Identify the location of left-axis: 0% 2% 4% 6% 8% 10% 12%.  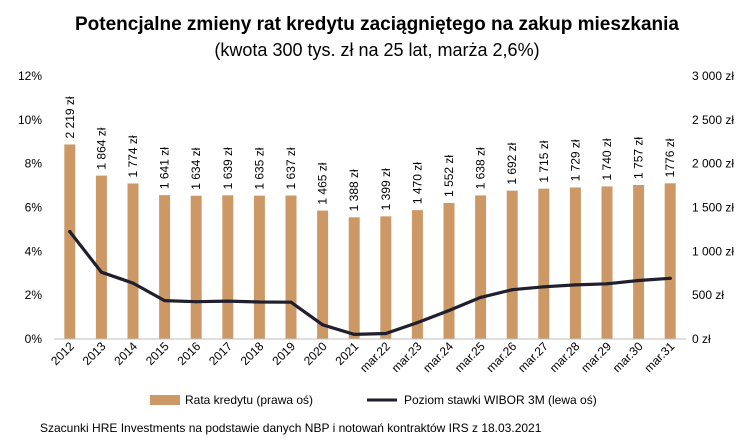
(30, 207).